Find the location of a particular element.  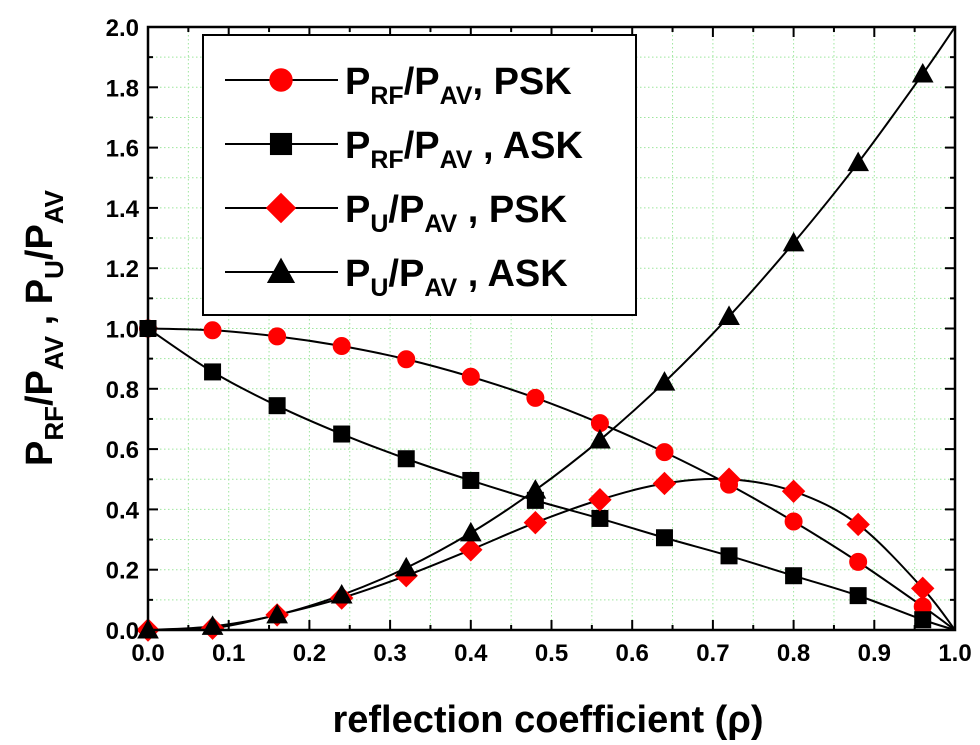

x-tick-label: 0.6 is located at coordinates (632, 653).